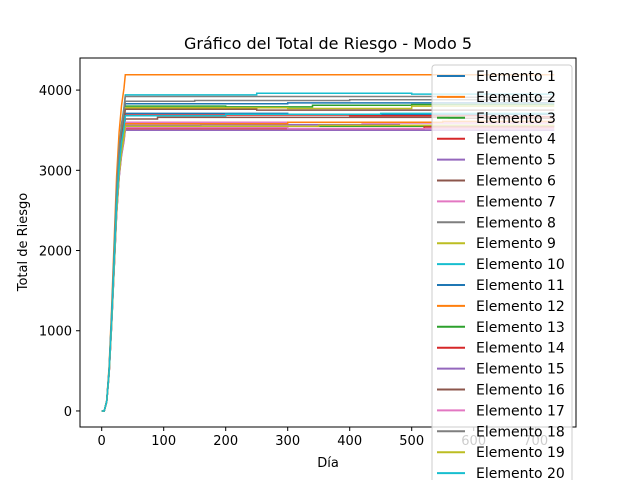 The height and width of the screenshot is (480, 640). Describe the element at coordinates (516, 77) in the screenshot. I see `legend-label: Elemento 1` at that location.